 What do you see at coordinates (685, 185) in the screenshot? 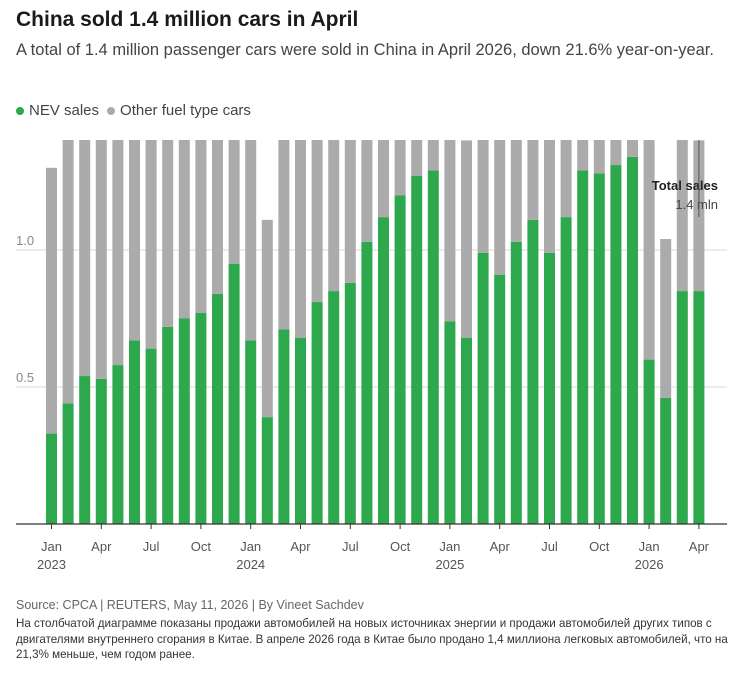
I see `annotation-heading: Total sales` at bounding box center [685, 185].